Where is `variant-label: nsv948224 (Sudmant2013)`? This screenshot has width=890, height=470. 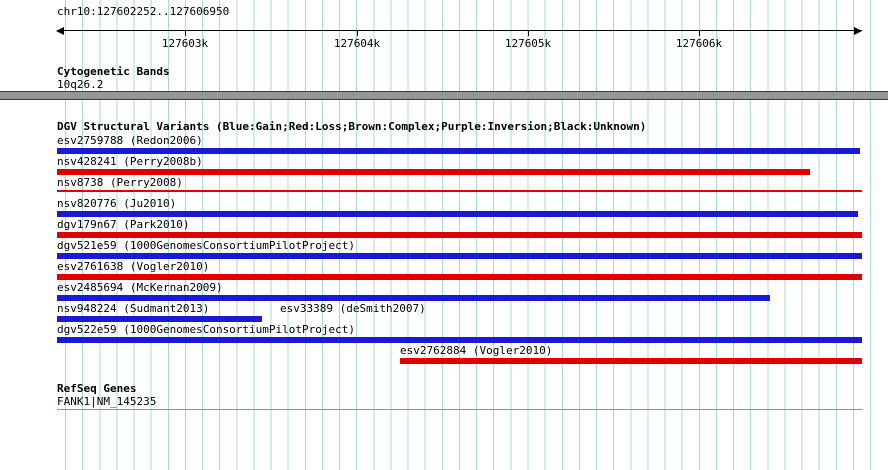 variant-label: nsv948224 (Sudmant2013) is located at coordinates (133, 308).